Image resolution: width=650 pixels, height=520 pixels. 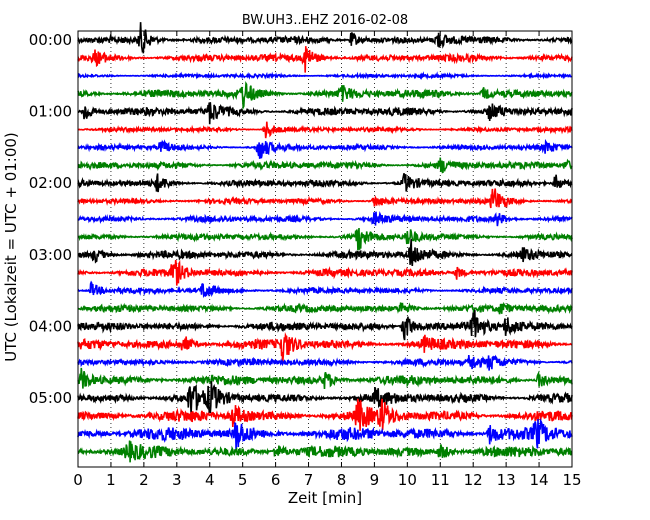 I want to click on x-tick-label: 3, so click(x=177, y=480).